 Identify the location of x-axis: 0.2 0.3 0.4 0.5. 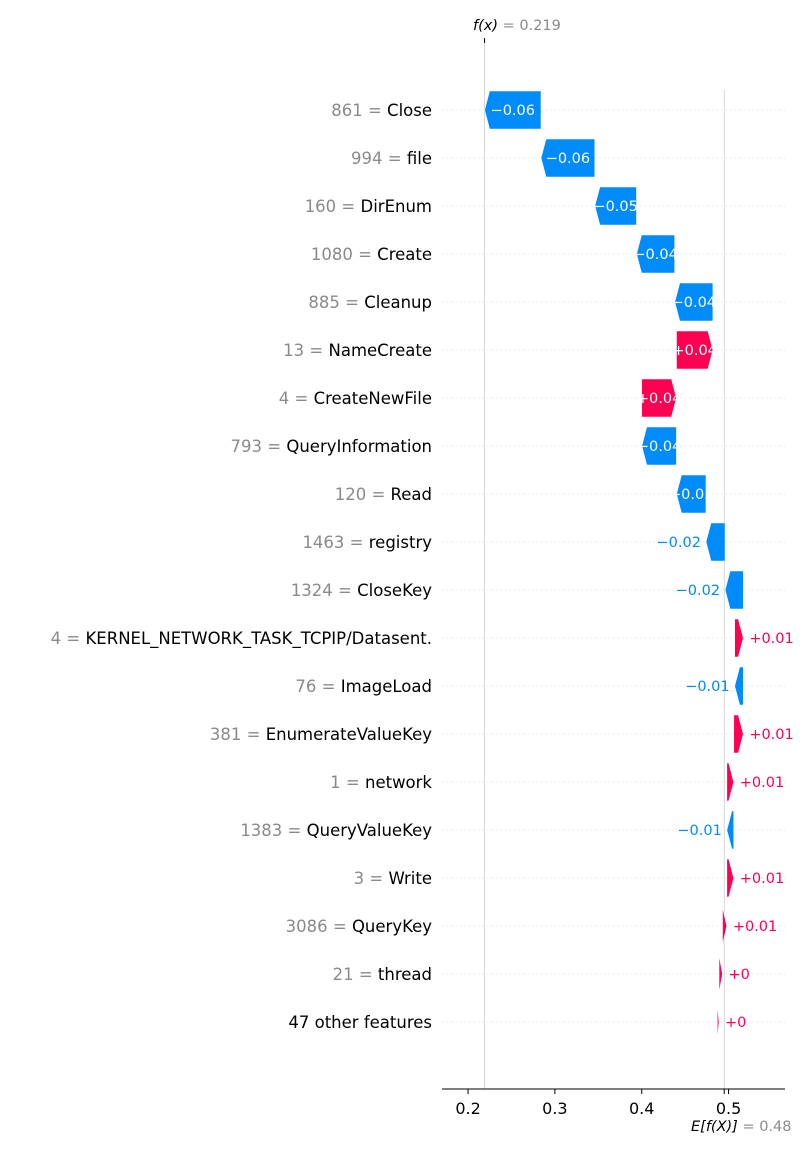
(613, 1103).